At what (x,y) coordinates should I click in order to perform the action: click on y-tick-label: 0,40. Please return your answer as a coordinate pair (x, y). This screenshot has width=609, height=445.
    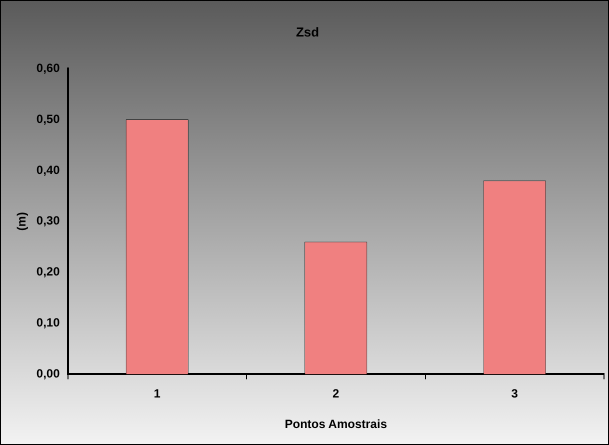
    Looking at the image, I should click on (48, 169).